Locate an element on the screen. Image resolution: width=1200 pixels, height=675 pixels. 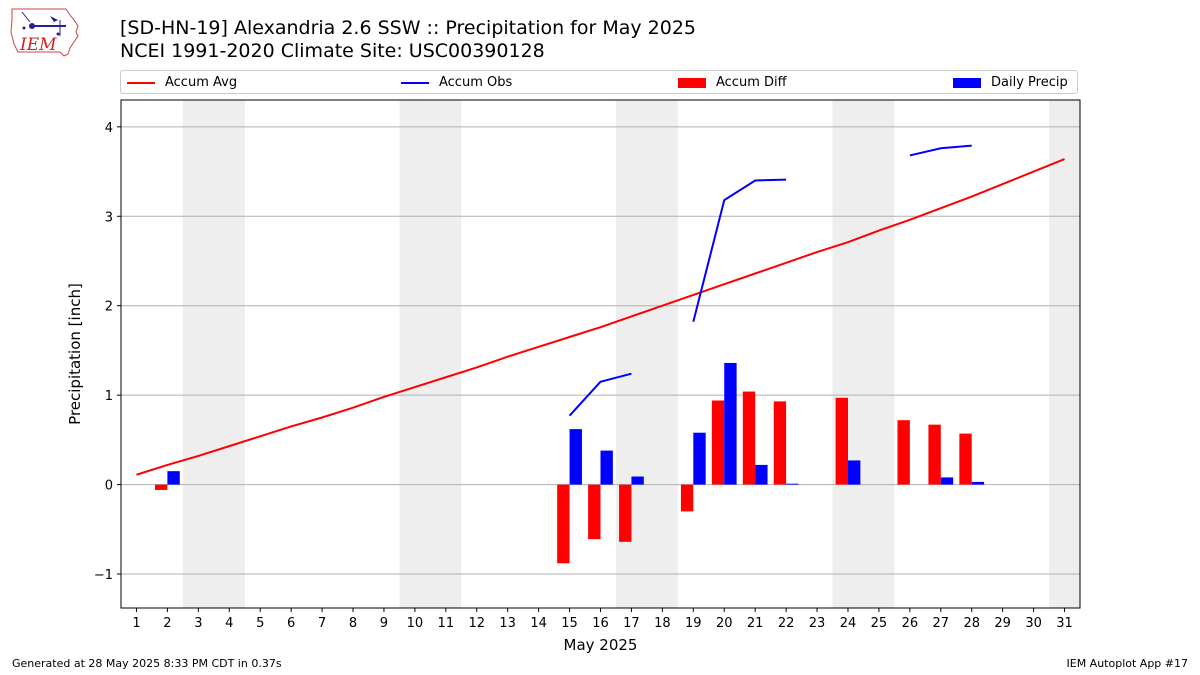
x-tick-label: 16 is located at coordinates (600, 623).